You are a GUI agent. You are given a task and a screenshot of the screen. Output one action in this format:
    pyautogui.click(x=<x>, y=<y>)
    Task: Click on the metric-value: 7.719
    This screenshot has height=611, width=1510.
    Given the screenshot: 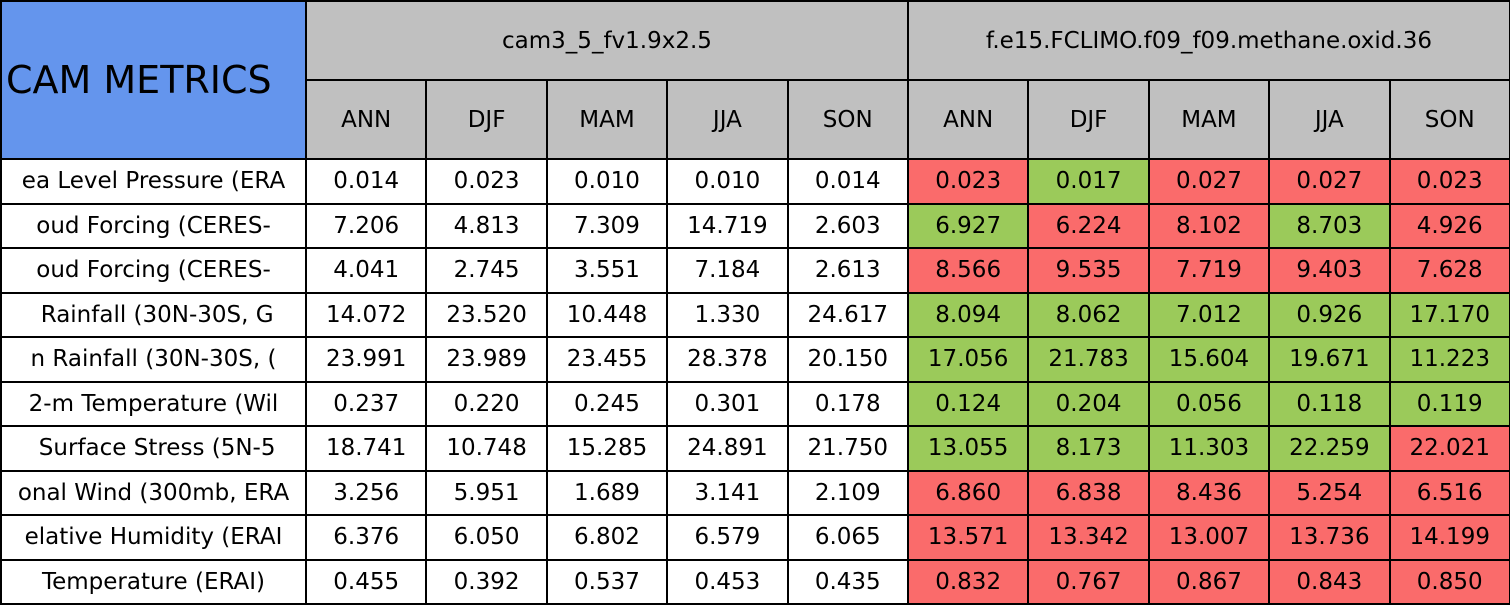 What is the action you would take?
    pyautogui.click(x=1209, y=270)
    